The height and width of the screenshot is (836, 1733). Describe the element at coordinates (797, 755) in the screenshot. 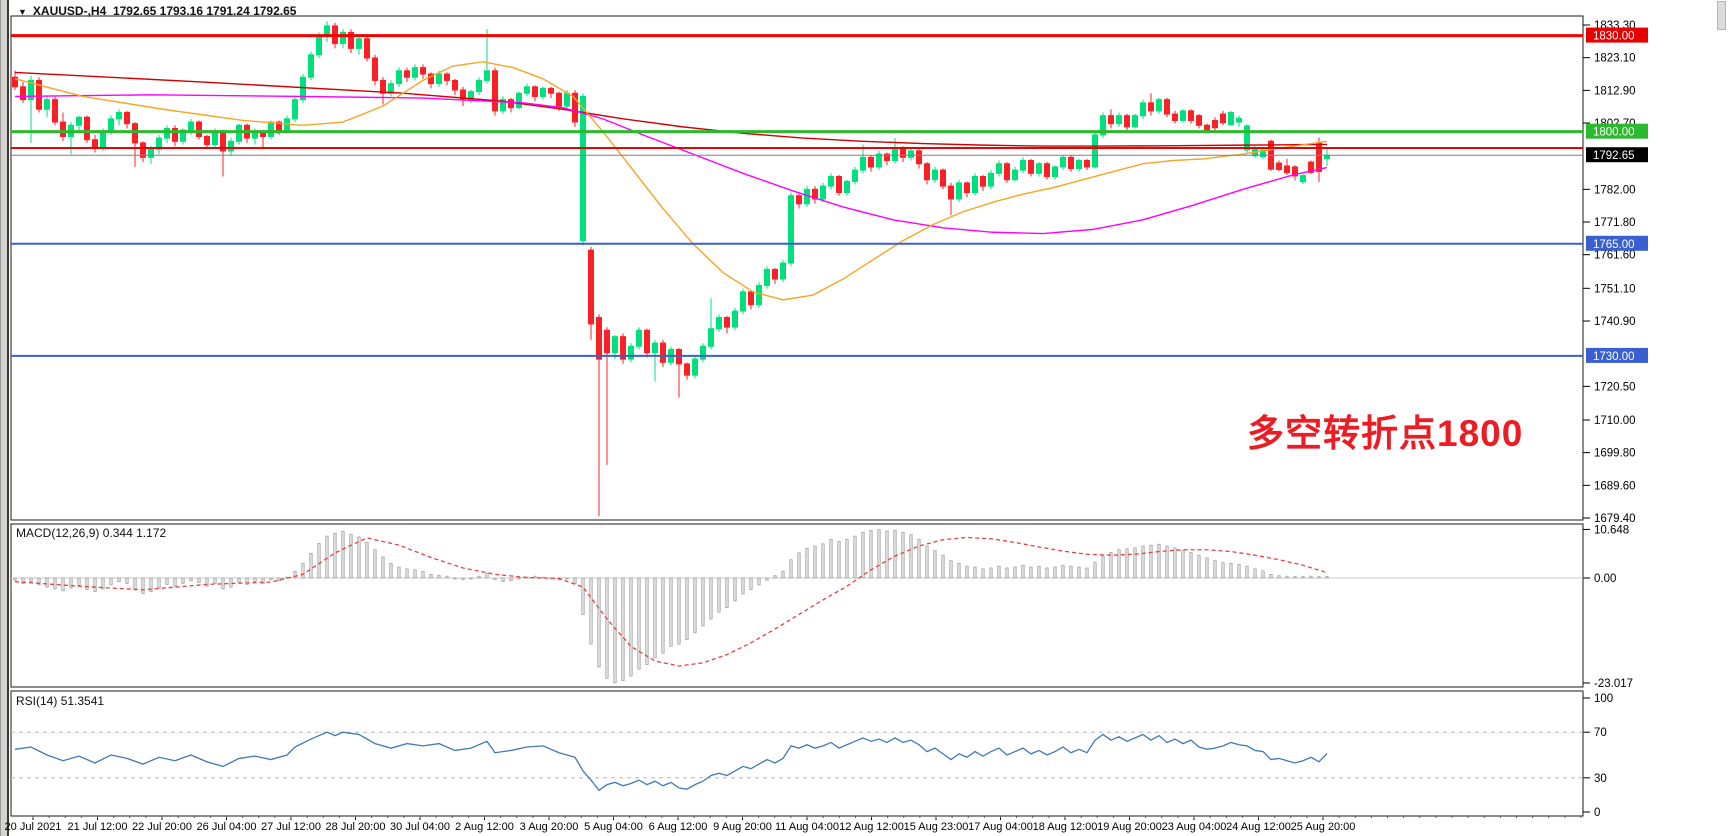

I see `rsi-levels` at that location.